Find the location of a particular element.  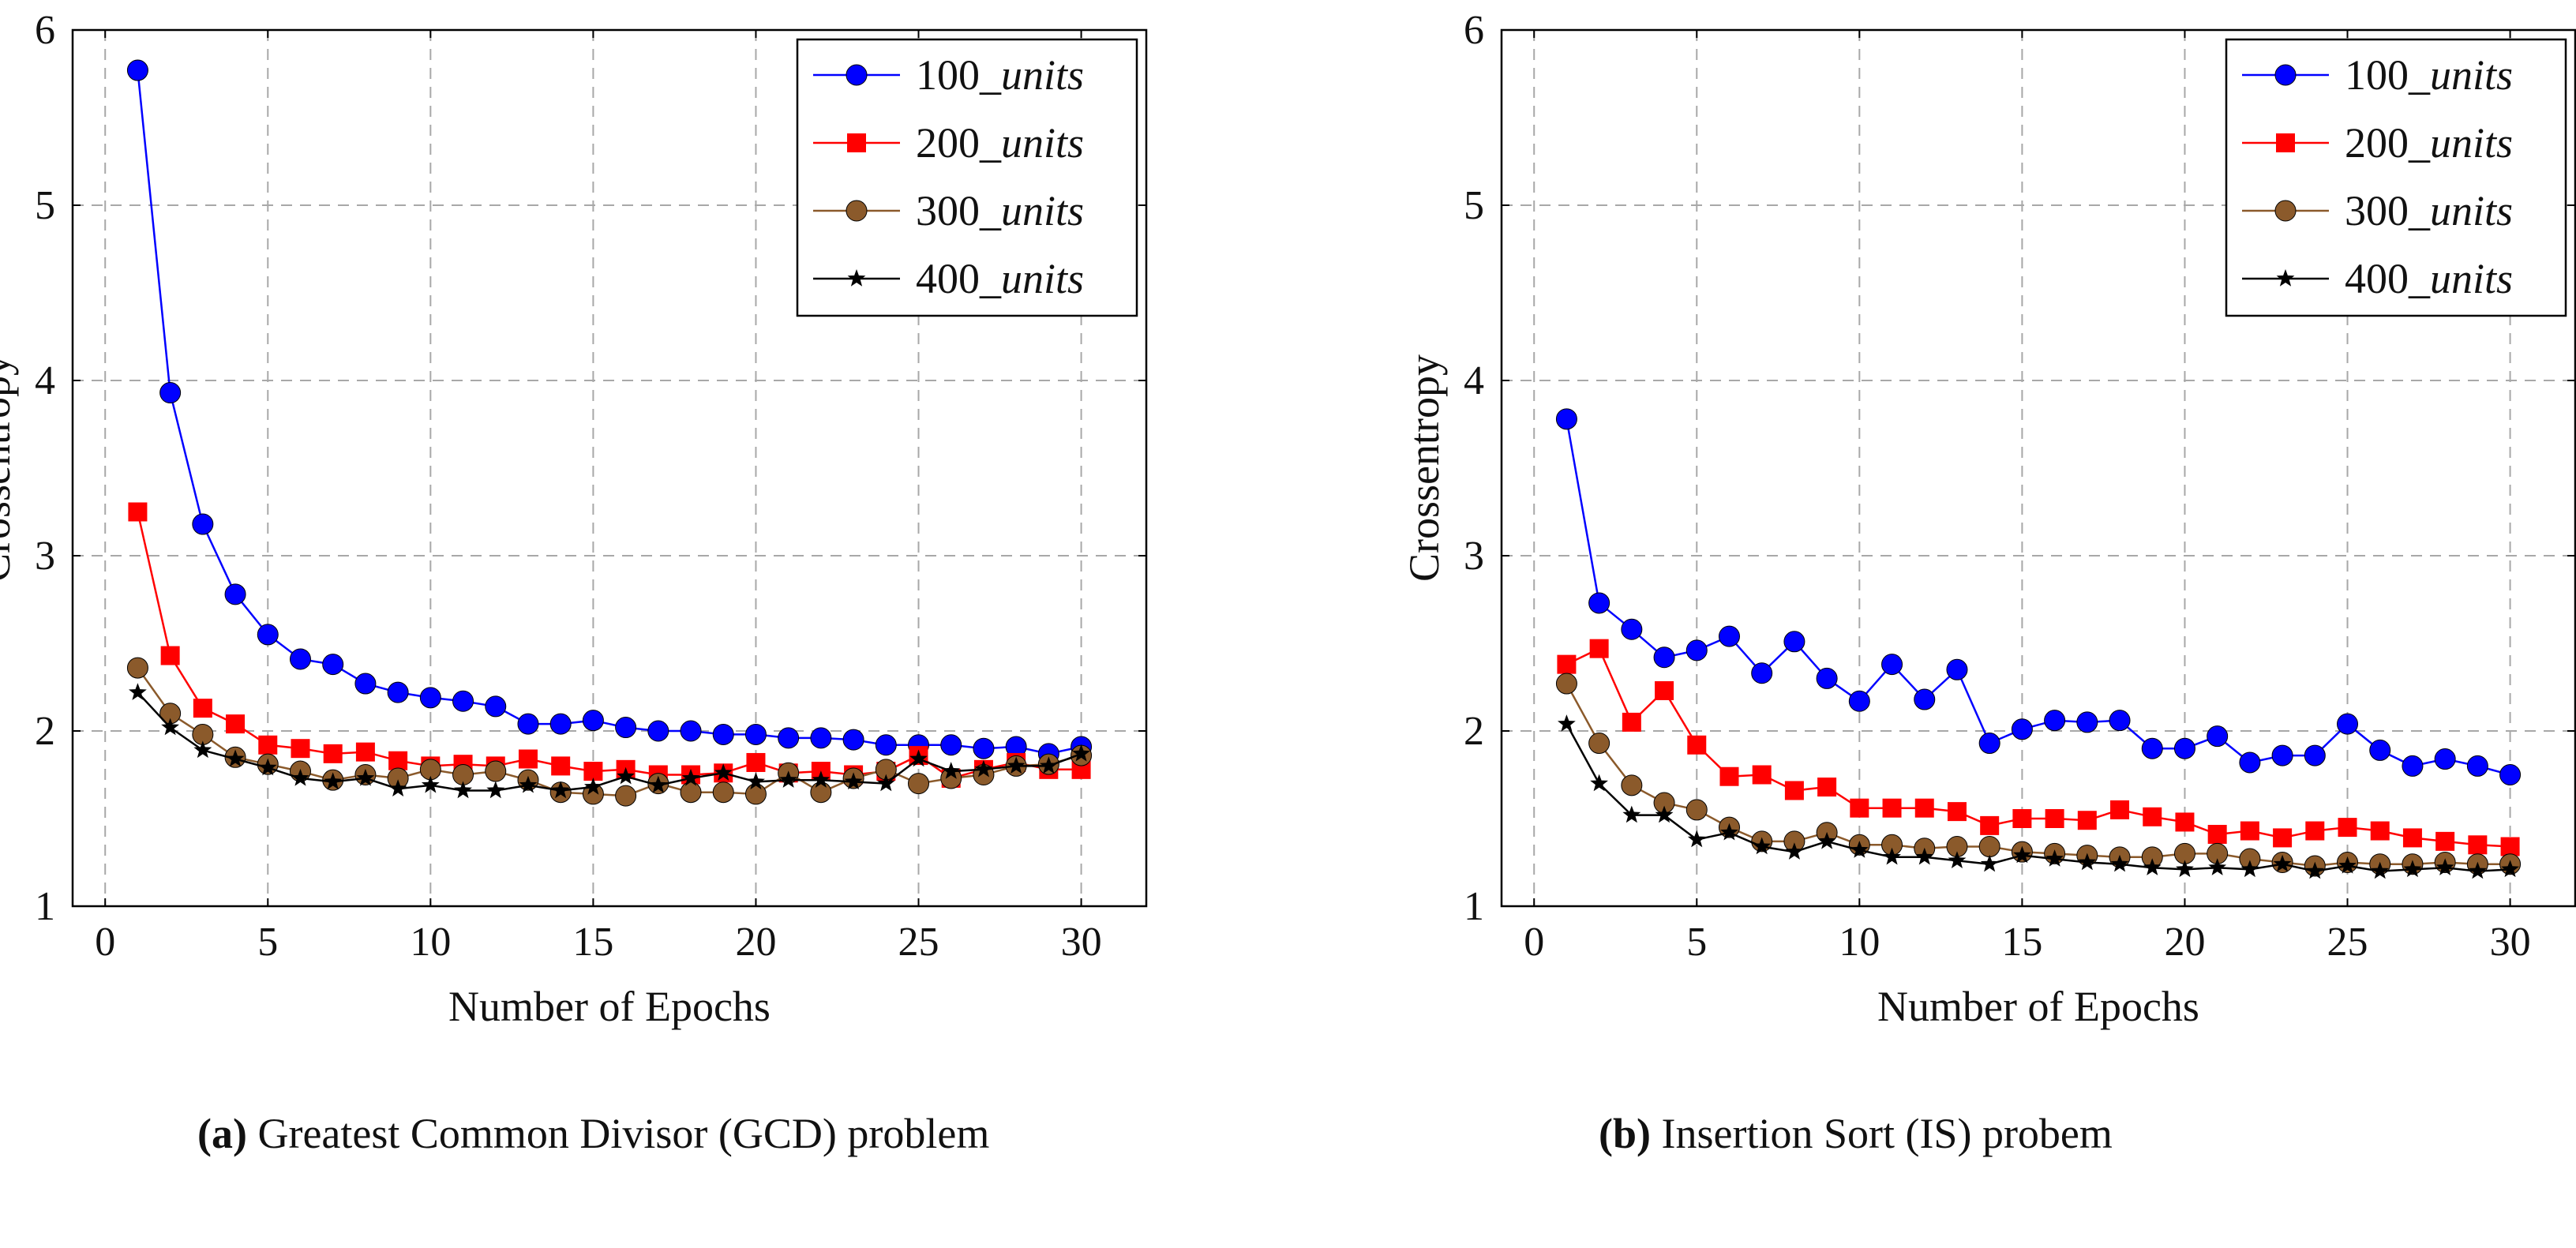

y-tick-label: 4 is located at coordinates (1474, 380).